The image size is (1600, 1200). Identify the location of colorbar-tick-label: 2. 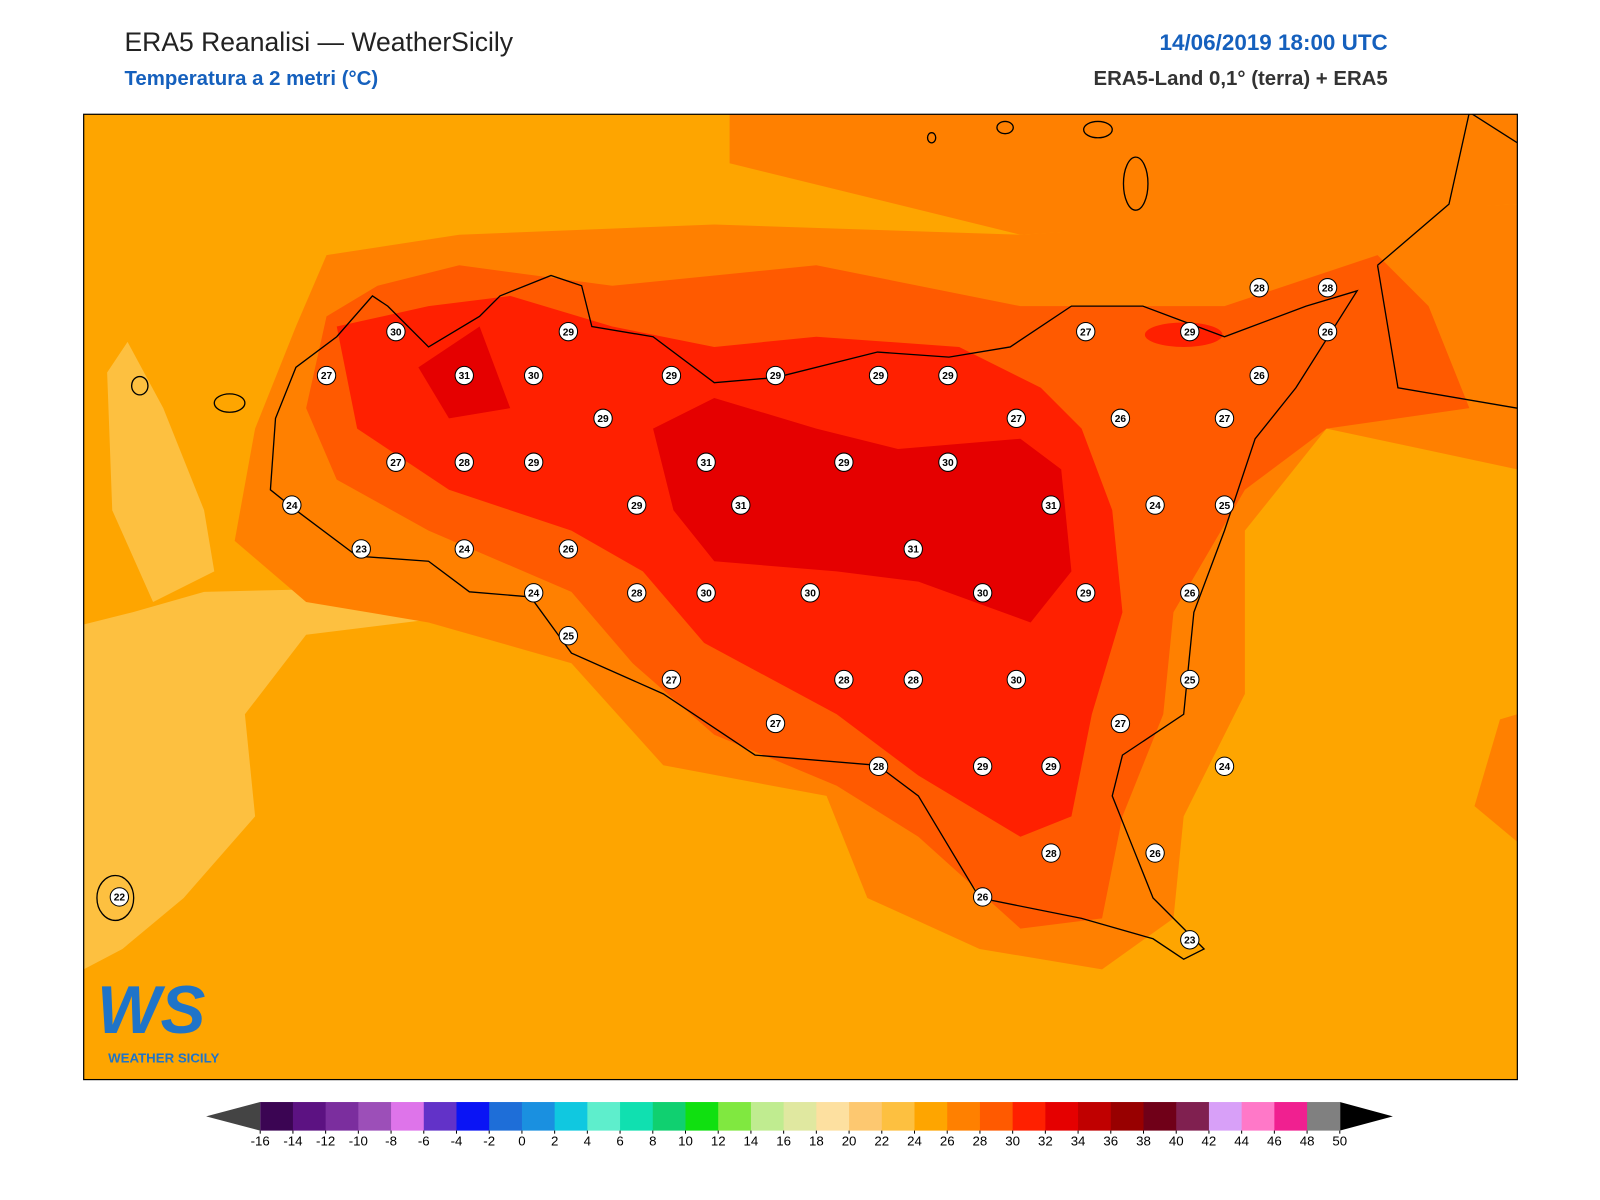
(554, 1140).